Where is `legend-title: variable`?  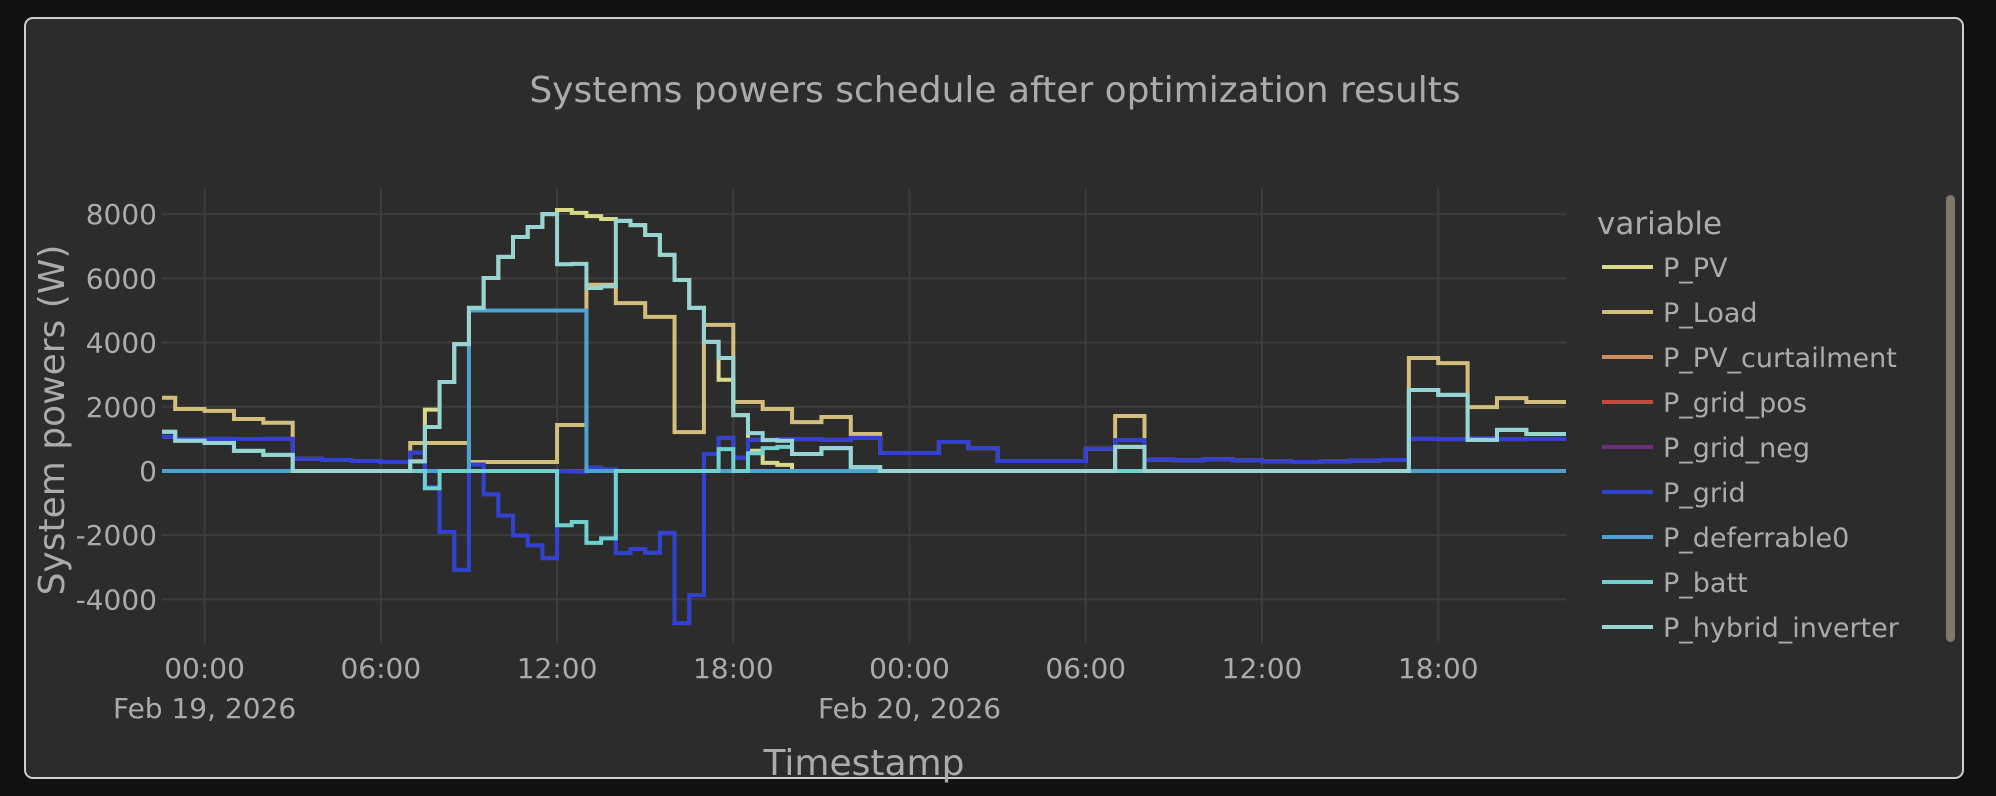
legend-title: variable is located at coordinates (1659, 224).